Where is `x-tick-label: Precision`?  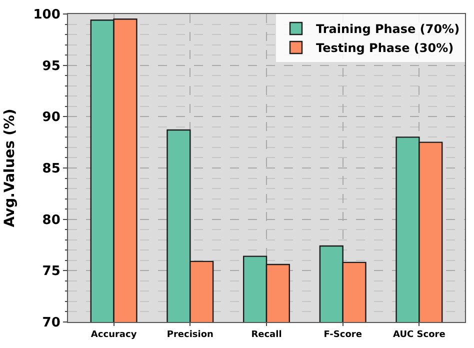 x-tick-label: Precision is located at coordinates (190, 335).